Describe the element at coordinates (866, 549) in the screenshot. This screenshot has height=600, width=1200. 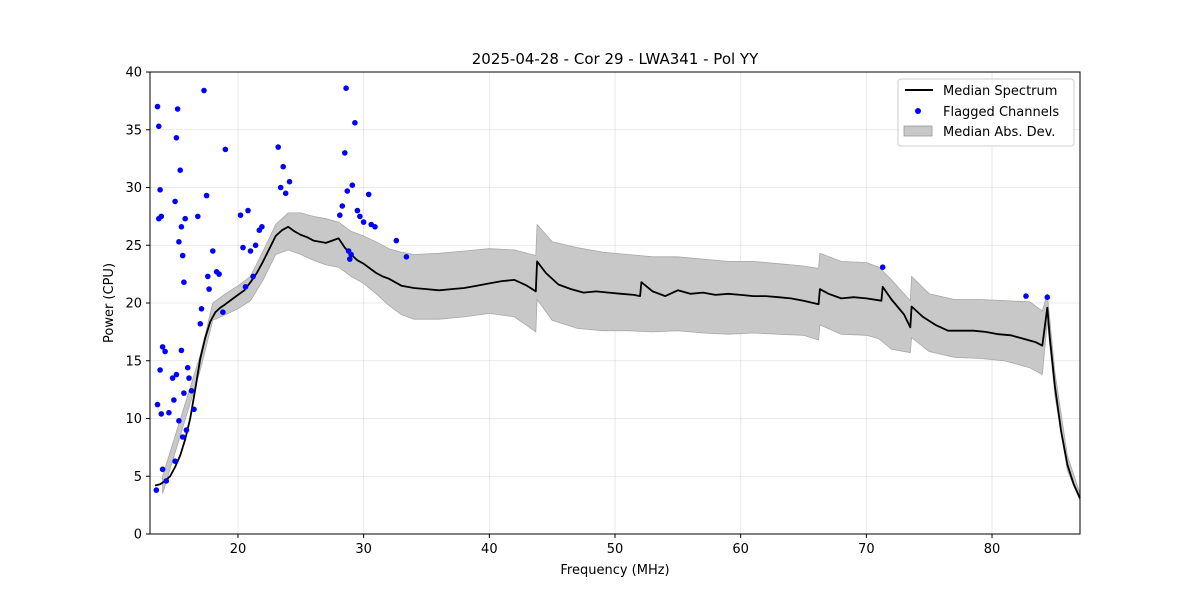
I see `x-tick-label: 70` at that location.